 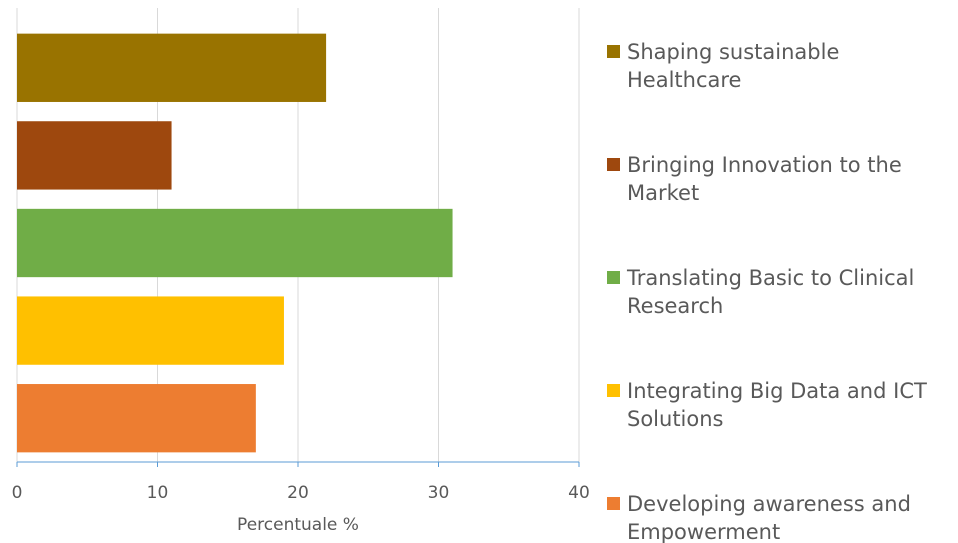 I want to click on legend-label: Shaping sustainable Healthcare, so click(x=733, y=66).